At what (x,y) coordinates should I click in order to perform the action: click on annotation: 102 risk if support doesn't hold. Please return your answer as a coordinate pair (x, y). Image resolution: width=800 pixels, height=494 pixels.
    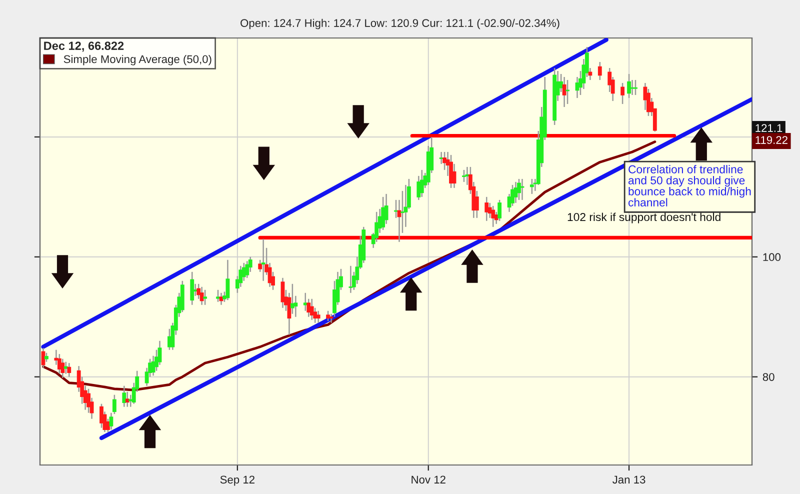
    Looking at the image, I should click on (644, 218).